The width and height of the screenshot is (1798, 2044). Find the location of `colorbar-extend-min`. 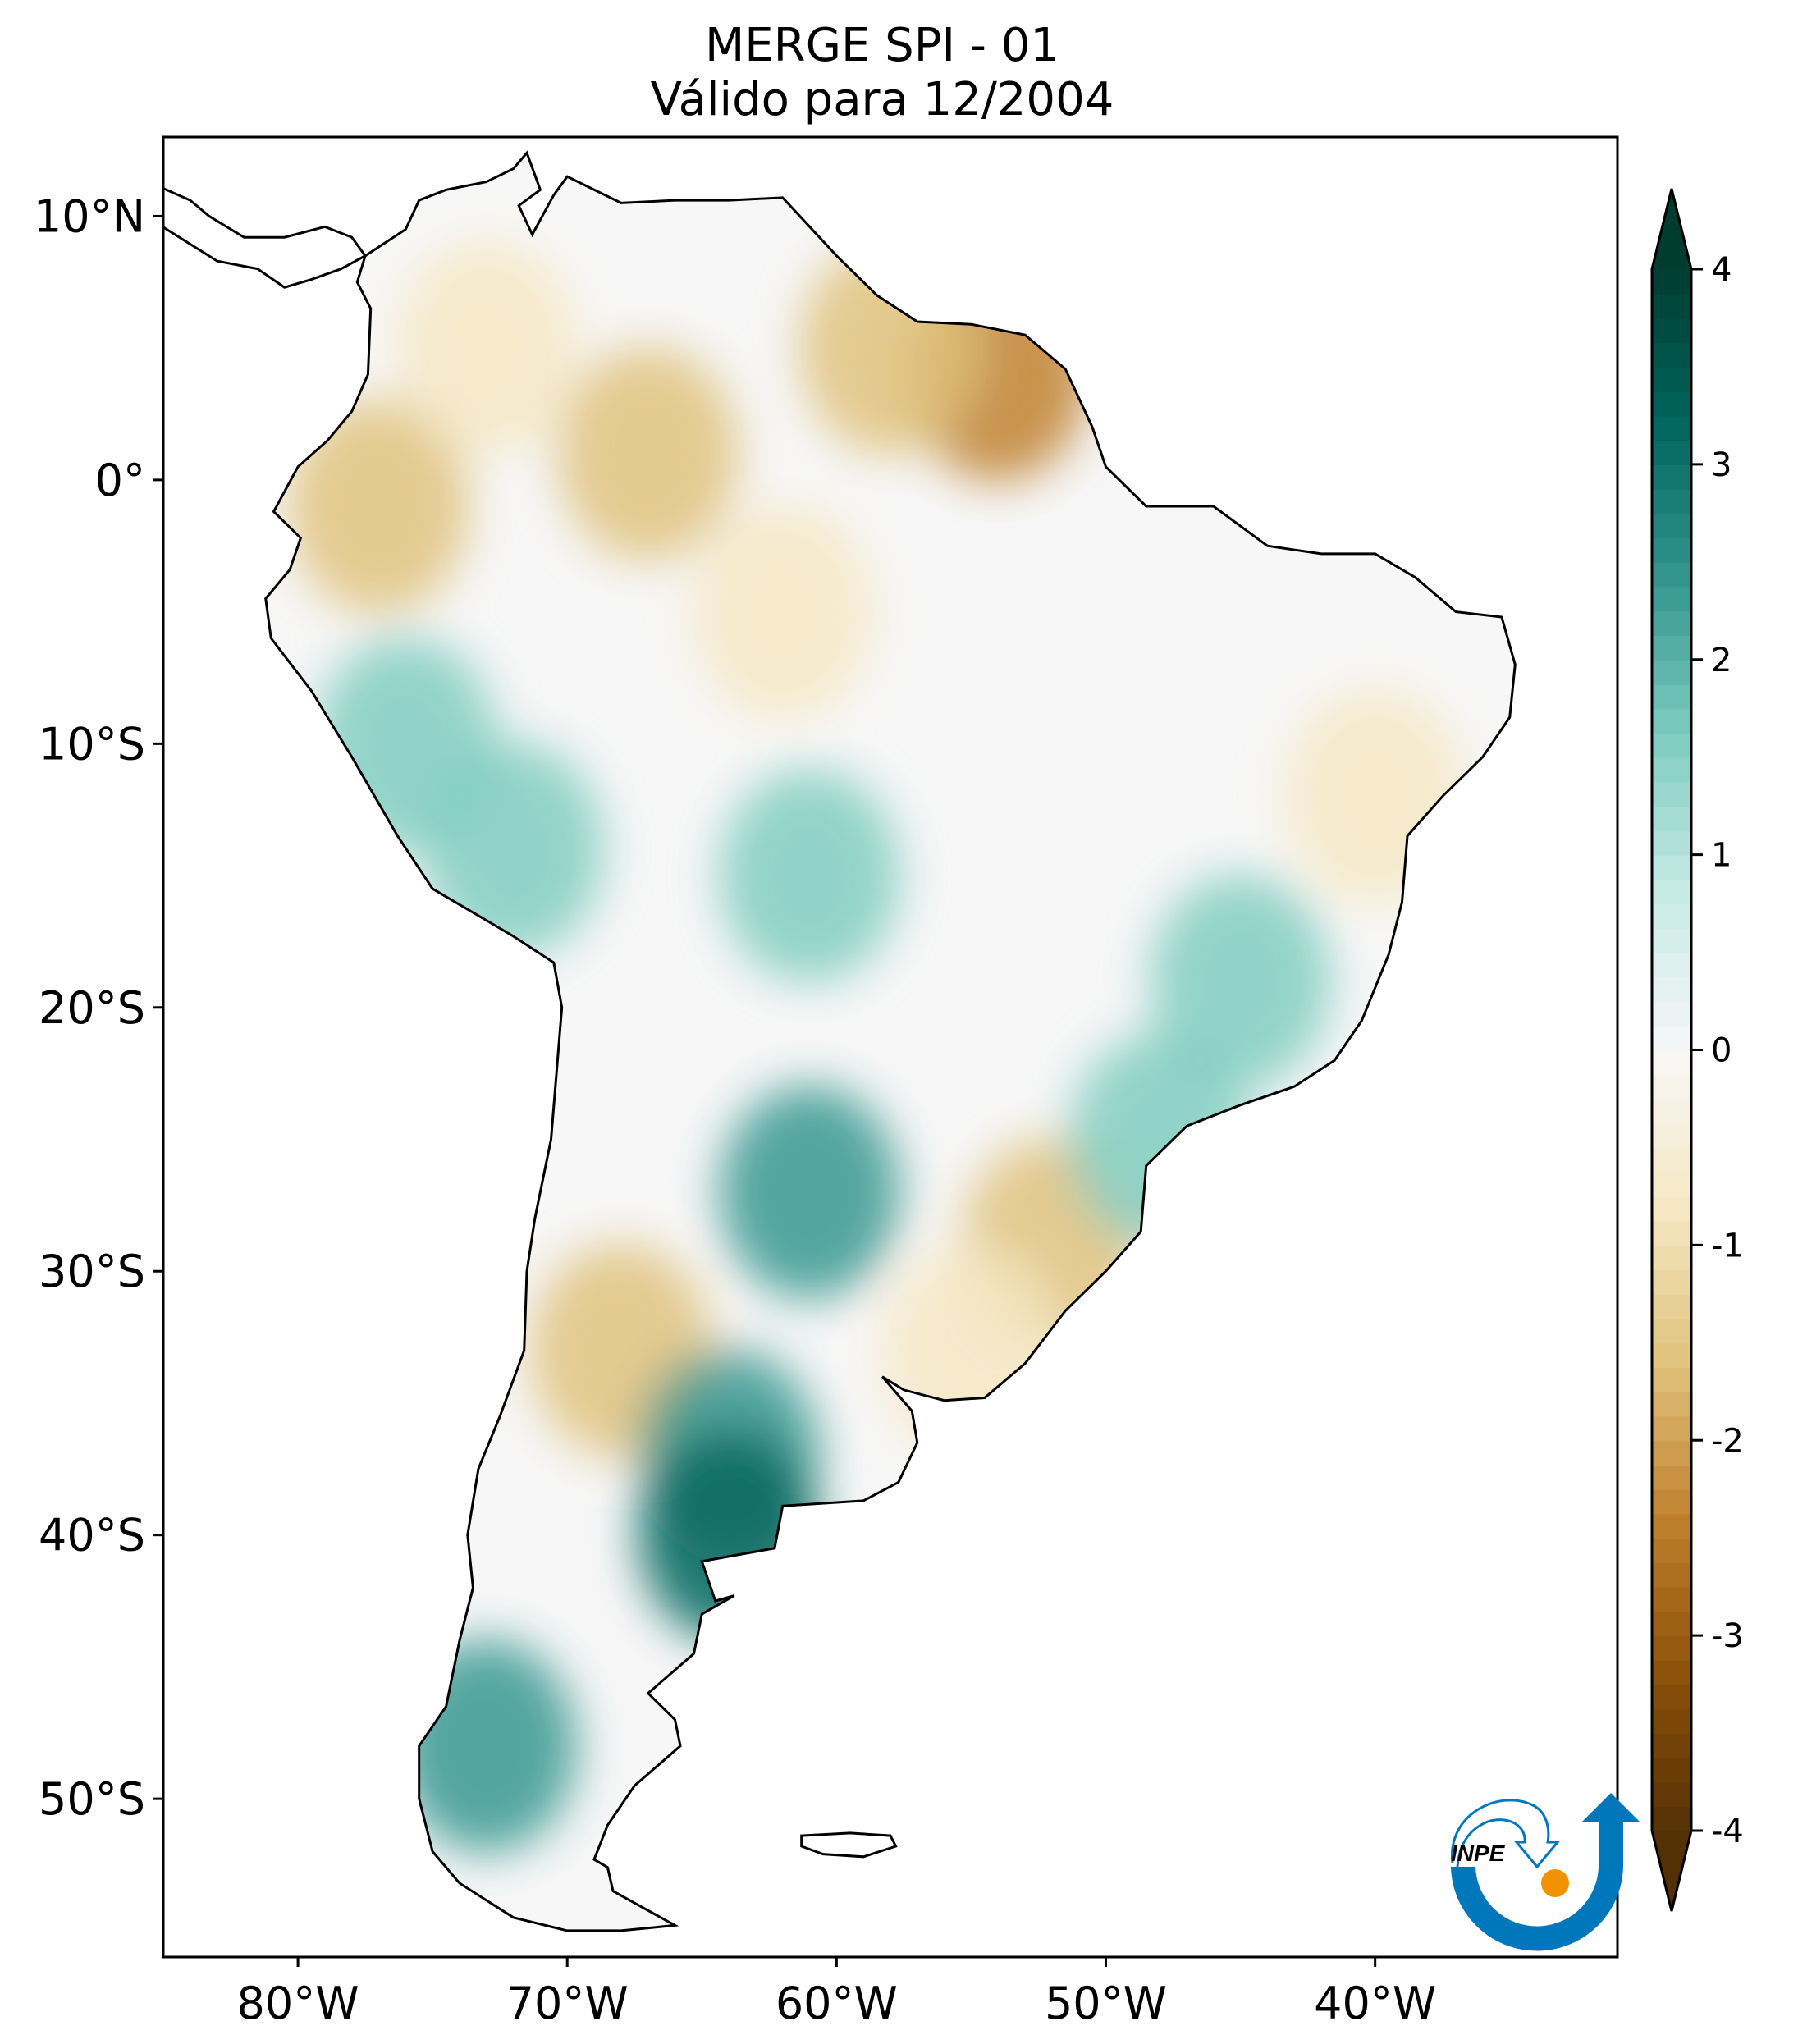

colorbar-extend-min is located at coordinates (1671, 1871).